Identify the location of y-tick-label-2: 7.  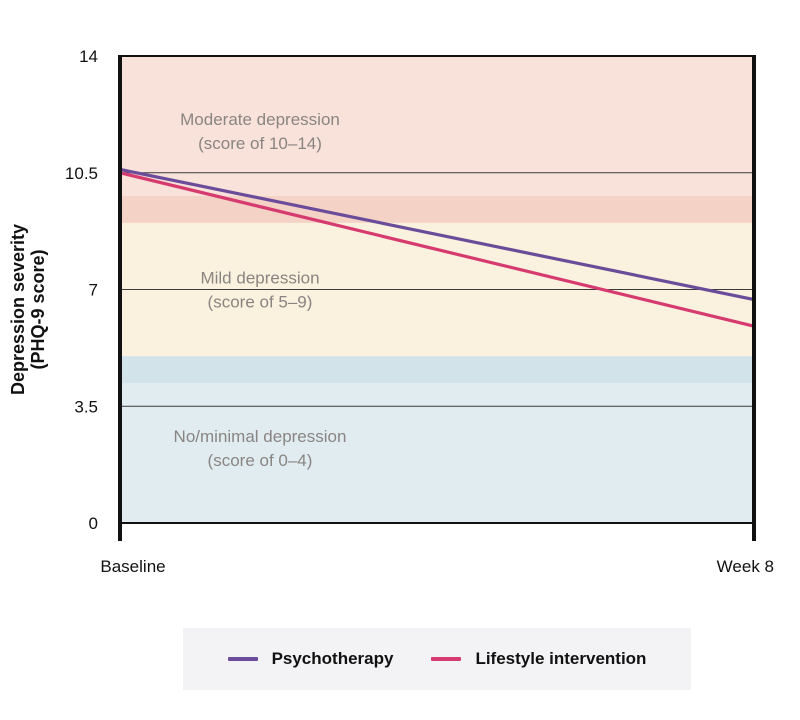
(93, 290).